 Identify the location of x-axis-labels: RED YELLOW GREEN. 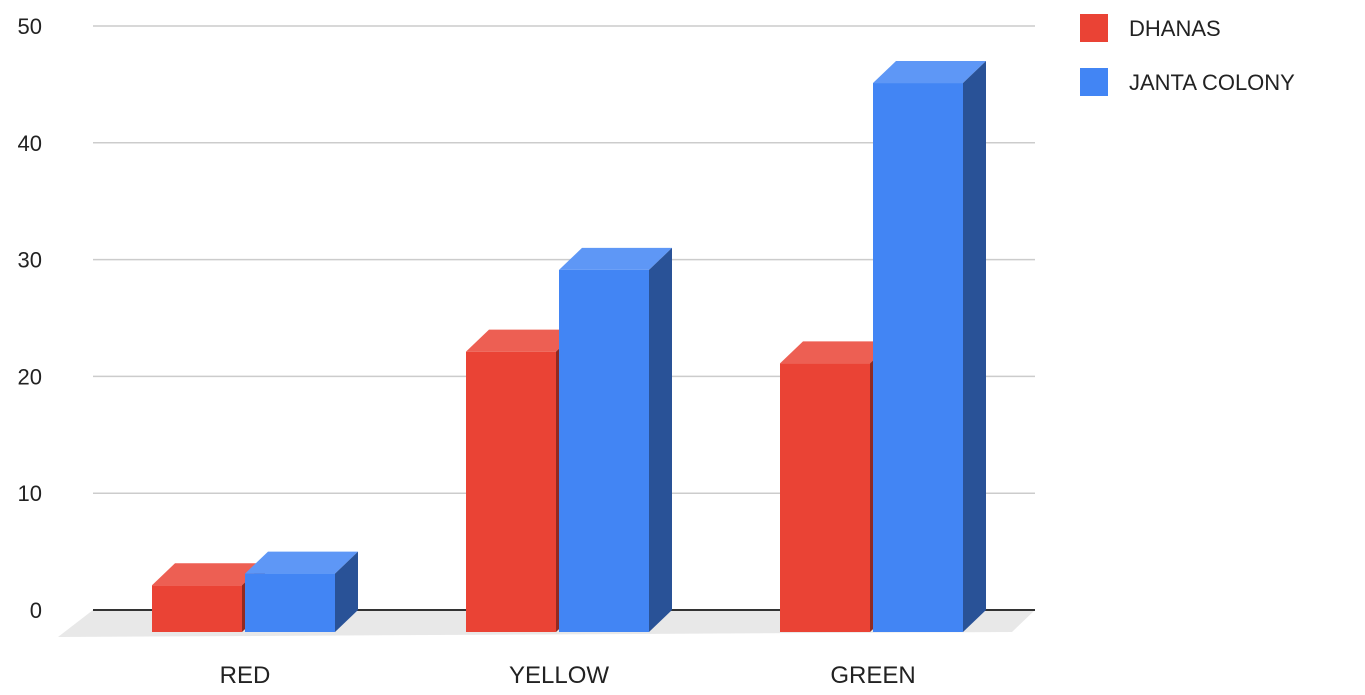
(568, 675).